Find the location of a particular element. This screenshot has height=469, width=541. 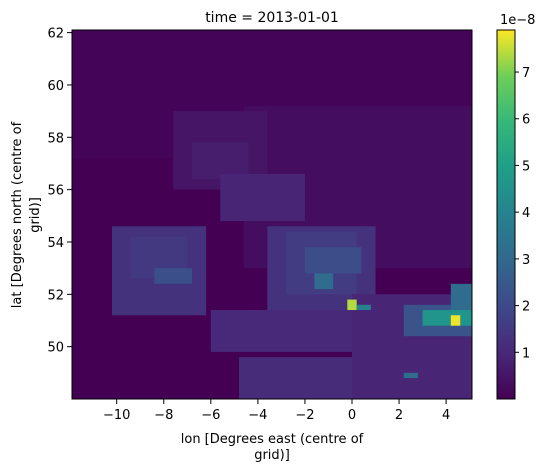

x-tick-label: −10 is located at coordinates (116, 415).